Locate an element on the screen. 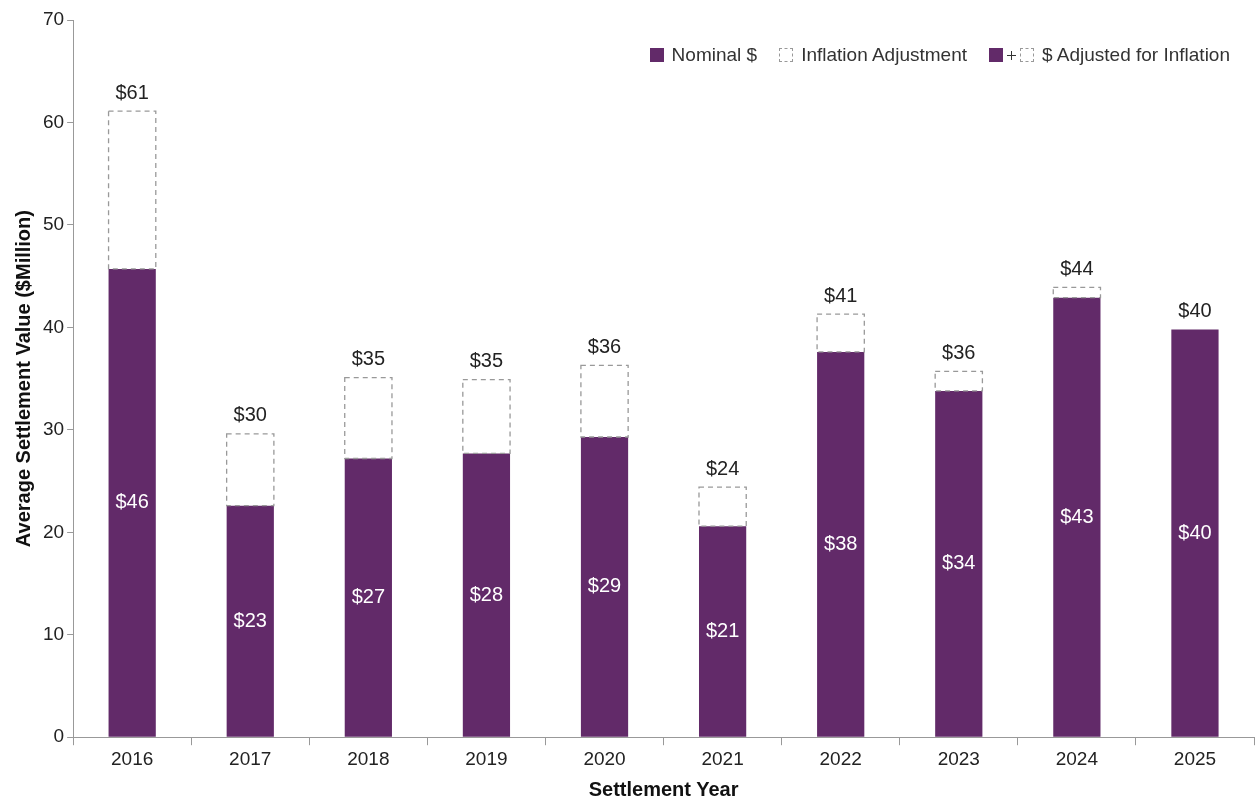 The width and height of the screenshot is (1256, 810). x-tick-label: 2025 is located at coordinates (1195, 758).